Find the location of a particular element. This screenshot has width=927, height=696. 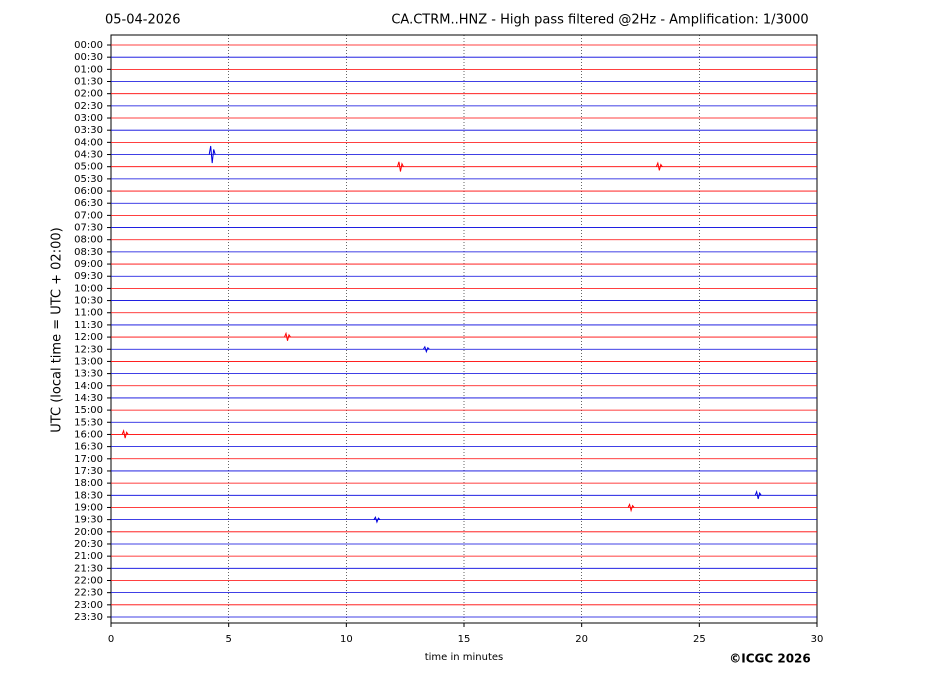

y-tick-label: 08:00 is located at coordinates (88, 240).